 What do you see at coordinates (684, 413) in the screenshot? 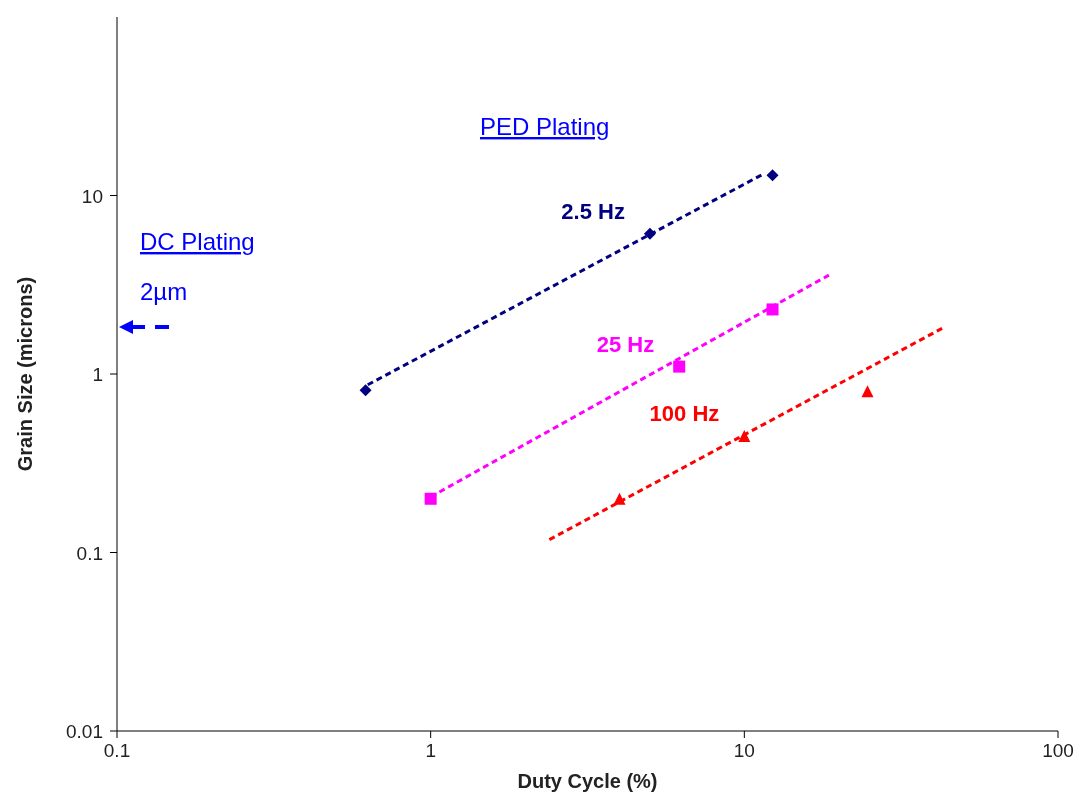
I see `series-label: 100 Hz` at bounding box center [684, 413].